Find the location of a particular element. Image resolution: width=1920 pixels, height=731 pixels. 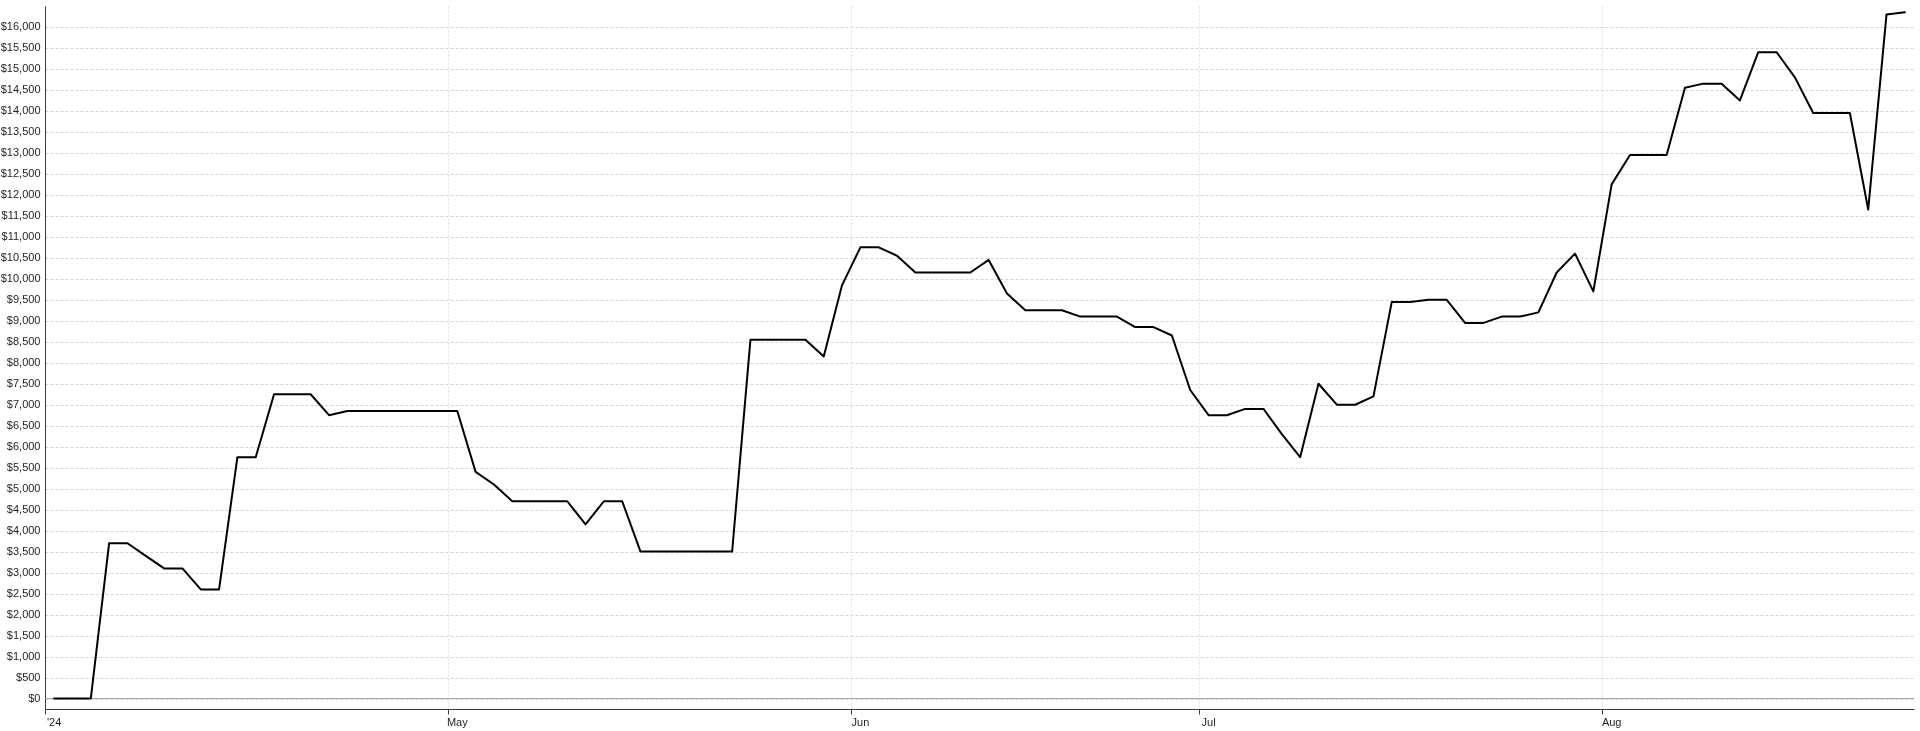

y-tick-label: $15,500 is located at coordinates (20, 47).